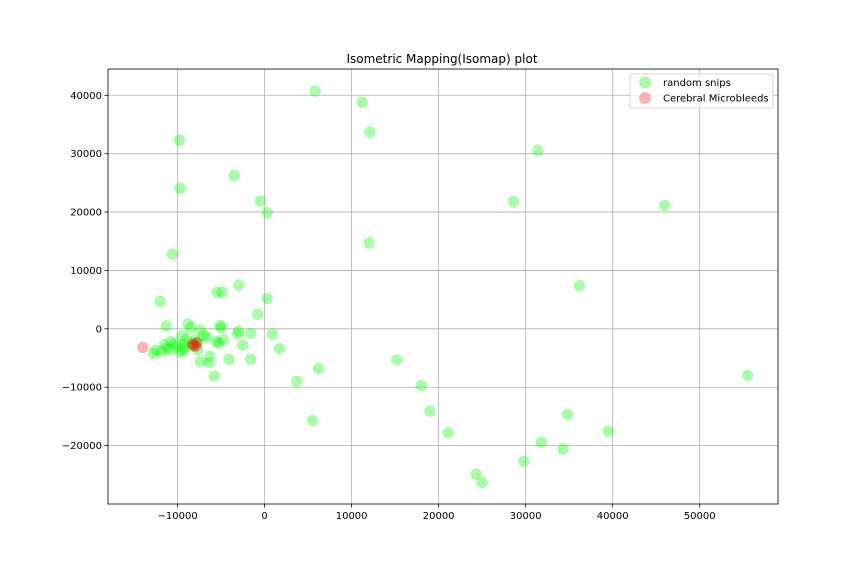  What do you see at coordinates (645, 98) in the screenshot?
I see `legend-marker-cerebral-microbleeds` at bounding box center [645, 98].